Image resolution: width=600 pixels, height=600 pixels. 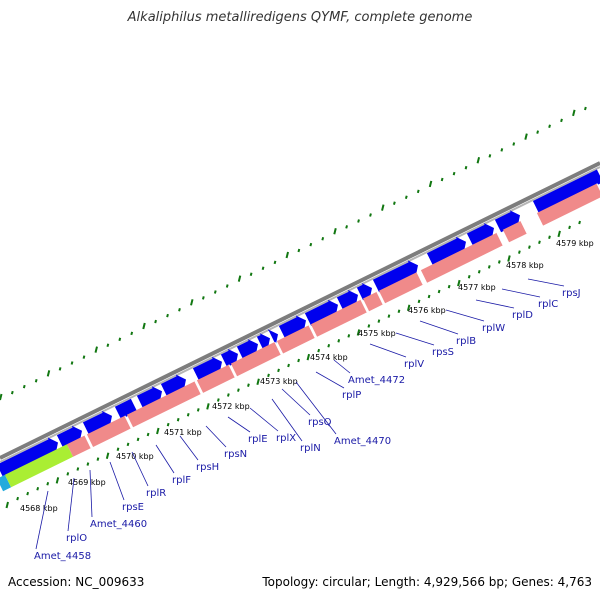 What do you see at coordinates (443, 352) in the screenshot?
I see `gene-label: rpsS` at bounding box center [443, 352].